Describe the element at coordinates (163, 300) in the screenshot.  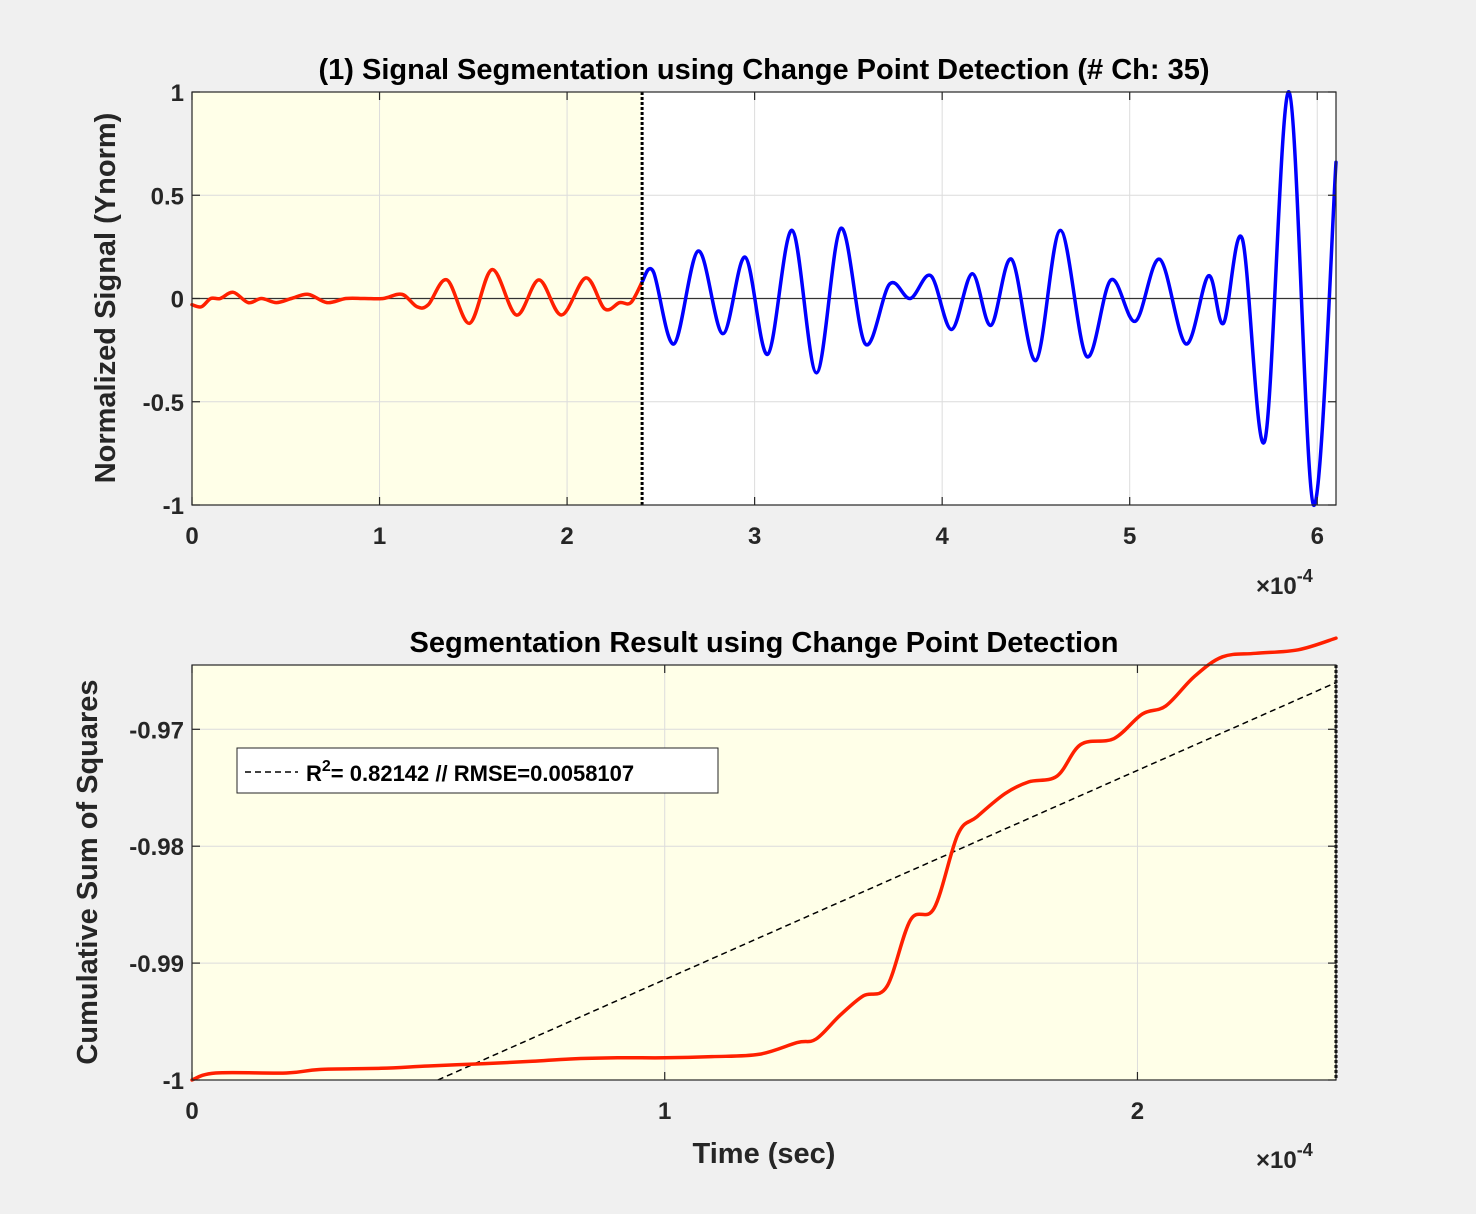
I see `top-y-tick-labels: 1 0.5 0 -0.5 -1` at that location.